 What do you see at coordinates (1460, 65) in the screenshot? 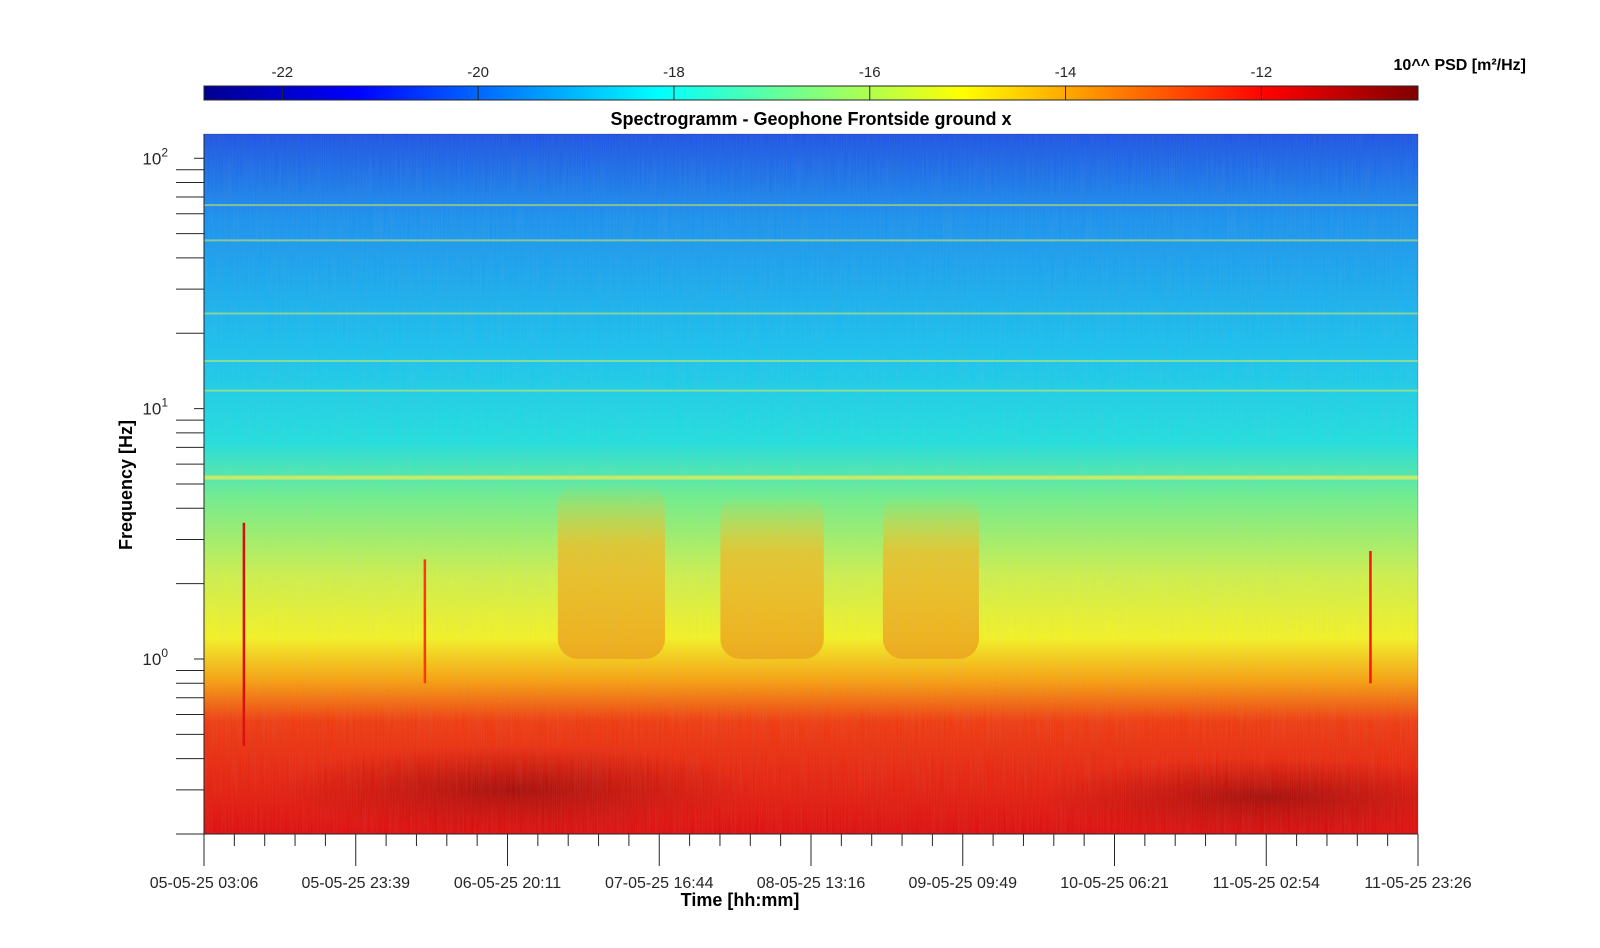
I see `colorbar-label: 10^^ PSD [m²/Hz]` at bounding box center [1460, 65].